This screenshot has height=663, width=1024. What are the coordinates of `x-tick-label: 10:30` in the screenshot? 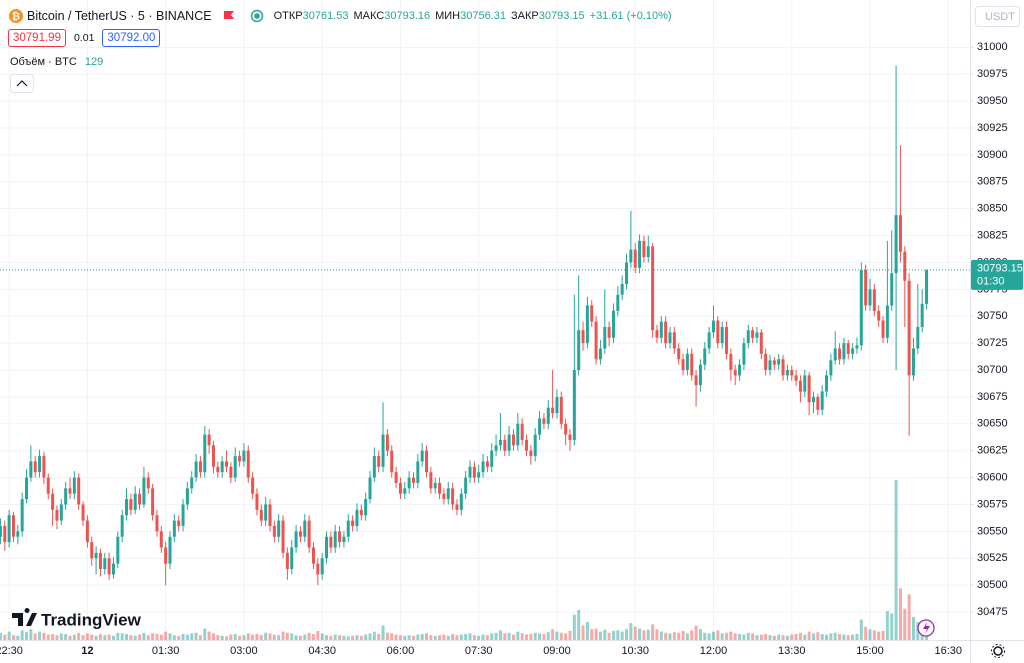 It's located at (635, 651).